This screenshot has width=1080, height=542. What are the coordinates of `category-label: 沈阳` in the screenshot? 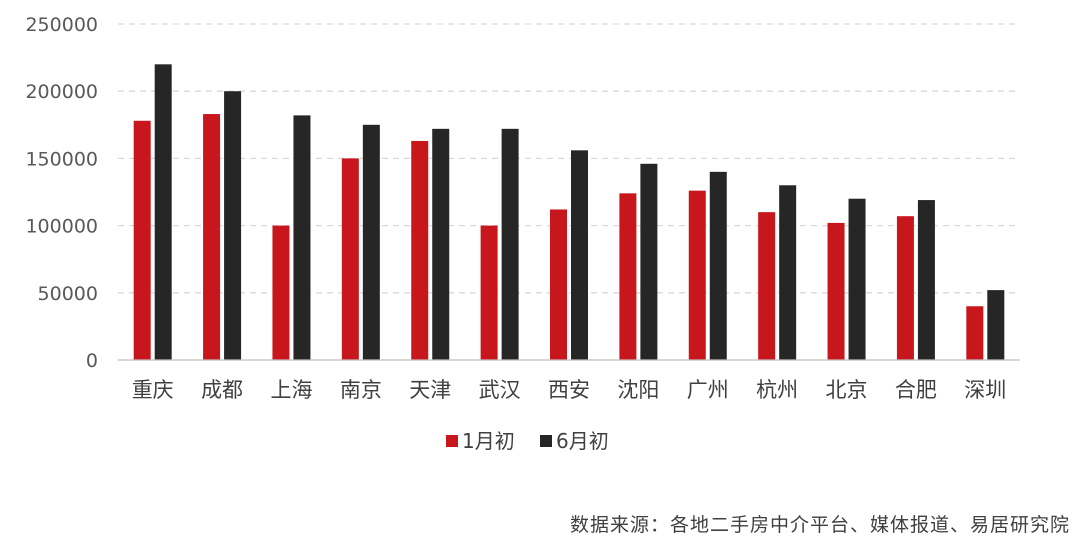 It's located at (638, 390).